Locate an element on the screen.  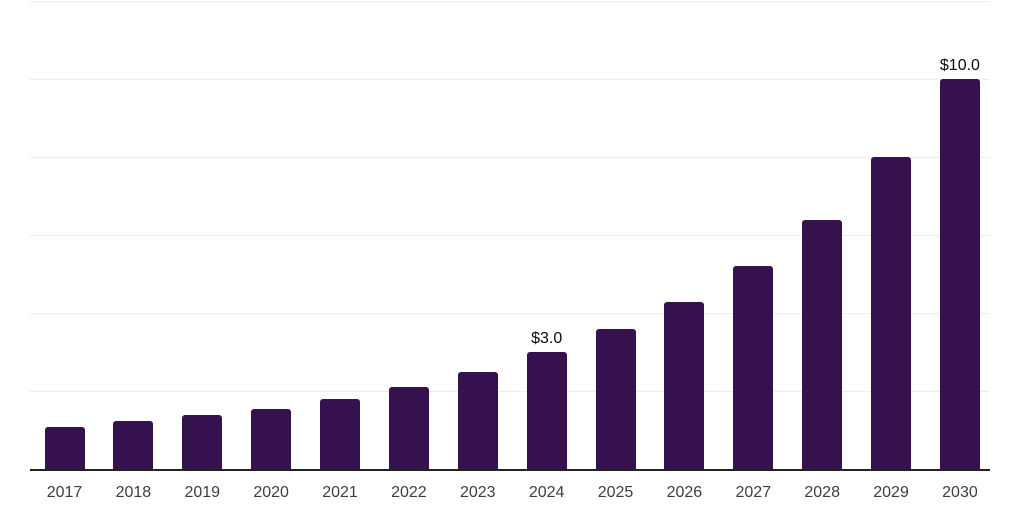
bar-2028 is located at coordinates (822, 344).